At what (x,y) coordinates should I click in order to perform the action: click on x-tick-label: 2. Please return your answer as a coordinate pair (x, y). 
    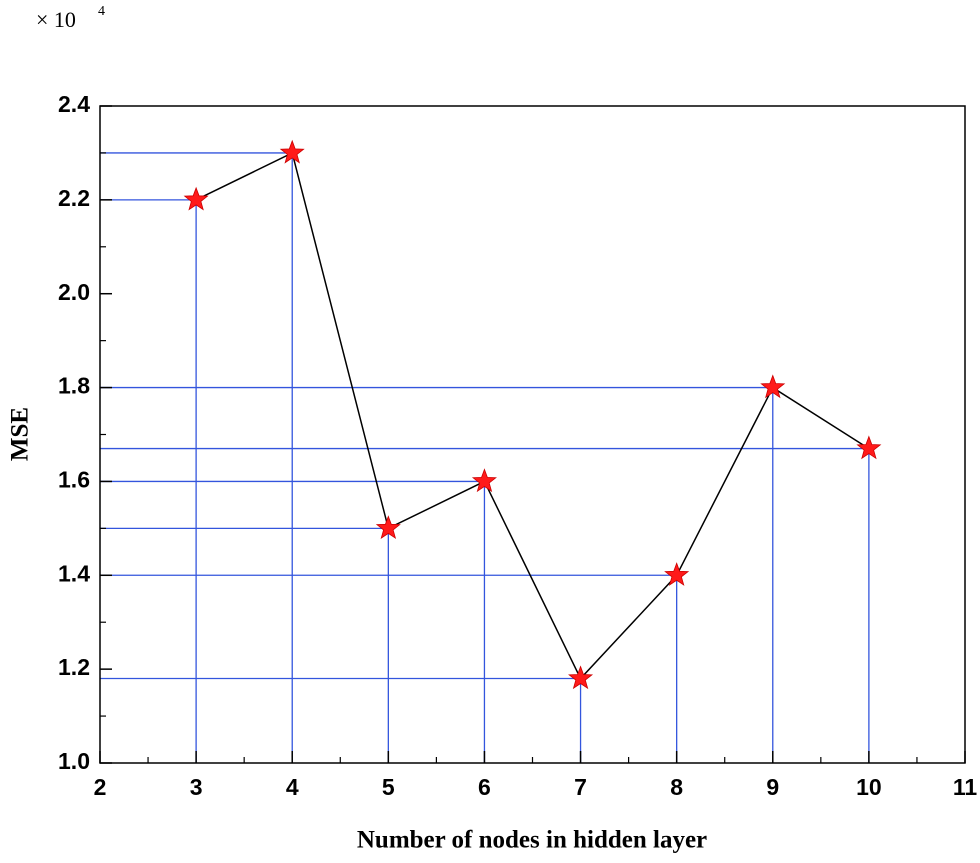
    Looking at the image, I should click on (100, 787).